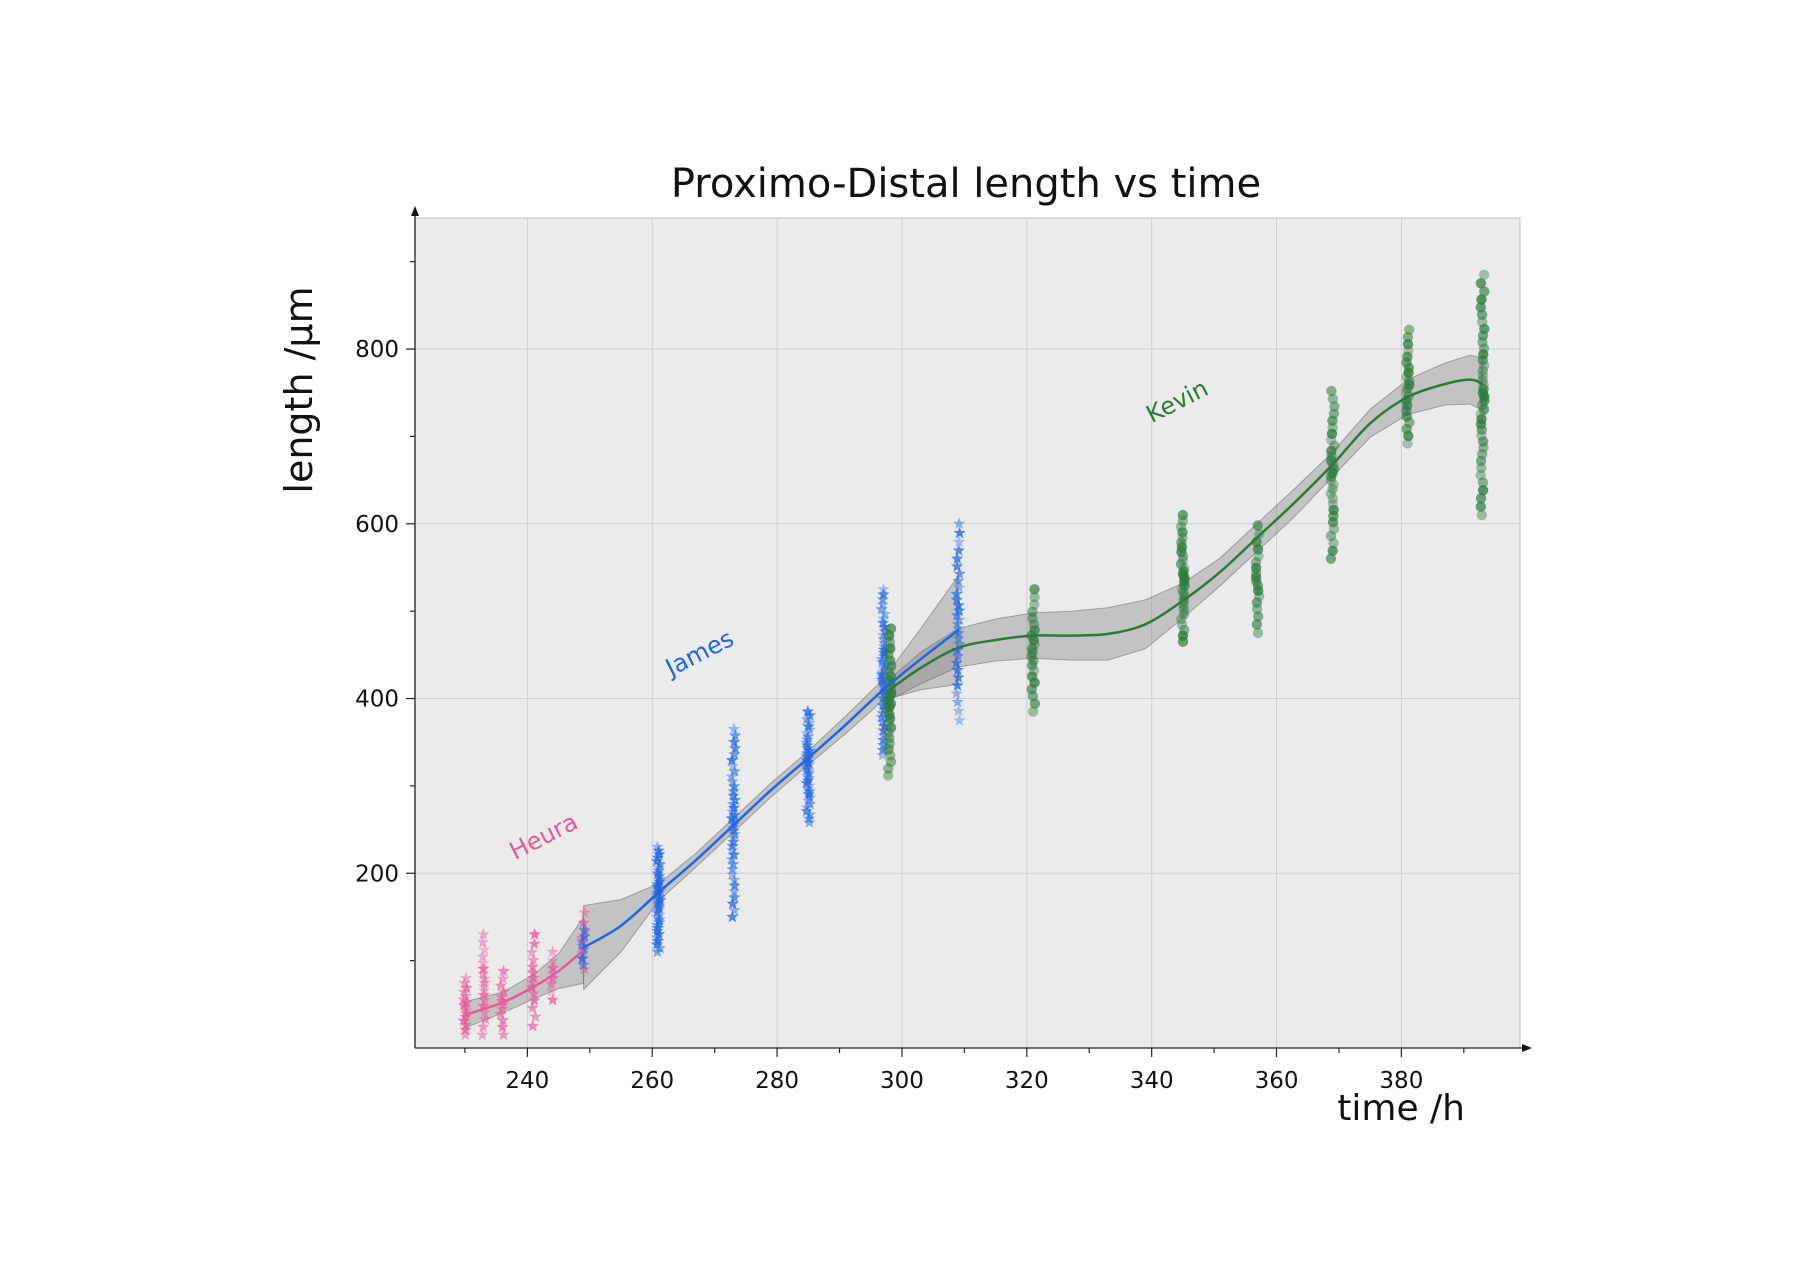  I want to click on fit-line-kevin, so click(1186, 534).